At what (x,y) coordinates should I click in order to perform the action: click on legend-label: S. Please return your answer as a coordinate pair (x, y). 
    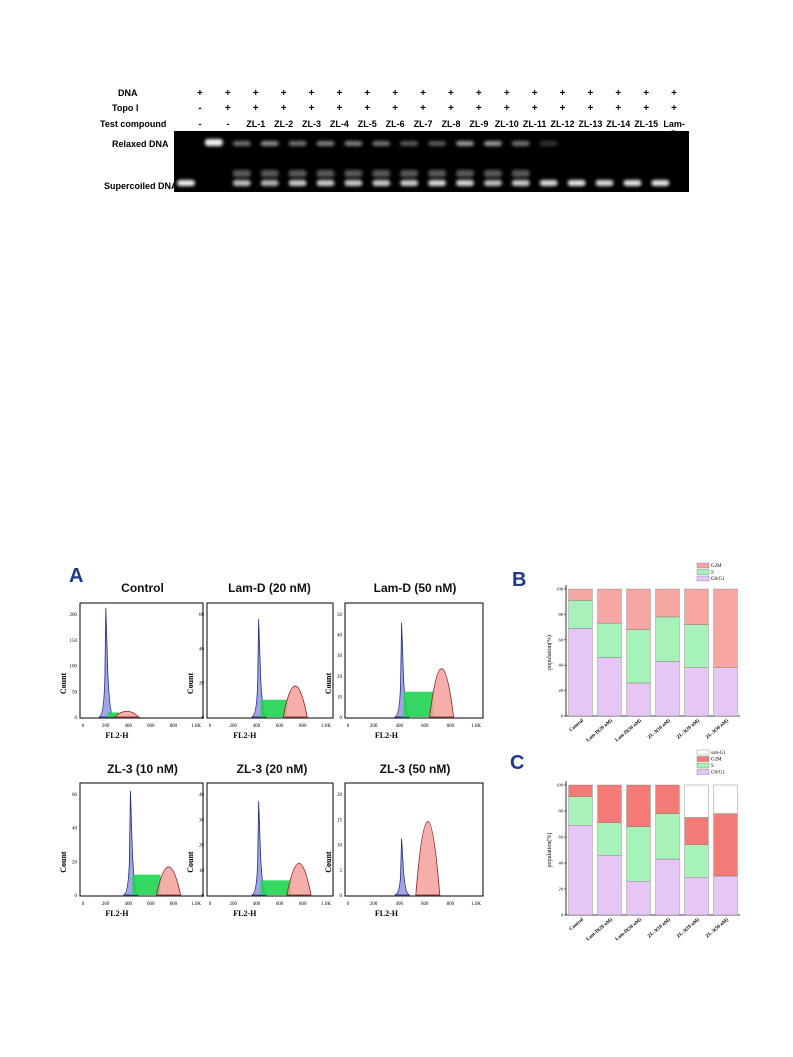
    Looking at the image, I should click on (712, 766).